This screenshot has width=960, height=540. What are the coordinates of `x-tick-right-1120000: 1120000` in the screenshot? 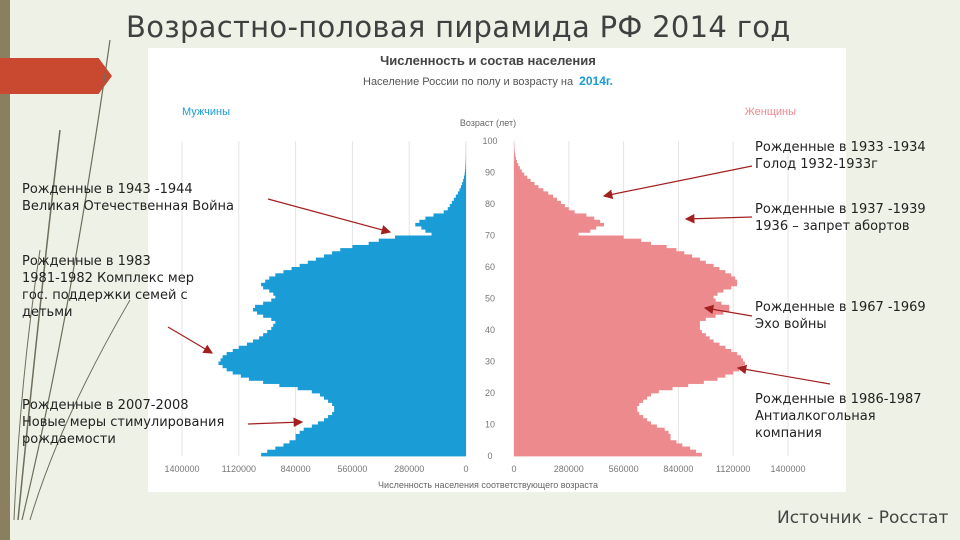 It's located at (733, 469).